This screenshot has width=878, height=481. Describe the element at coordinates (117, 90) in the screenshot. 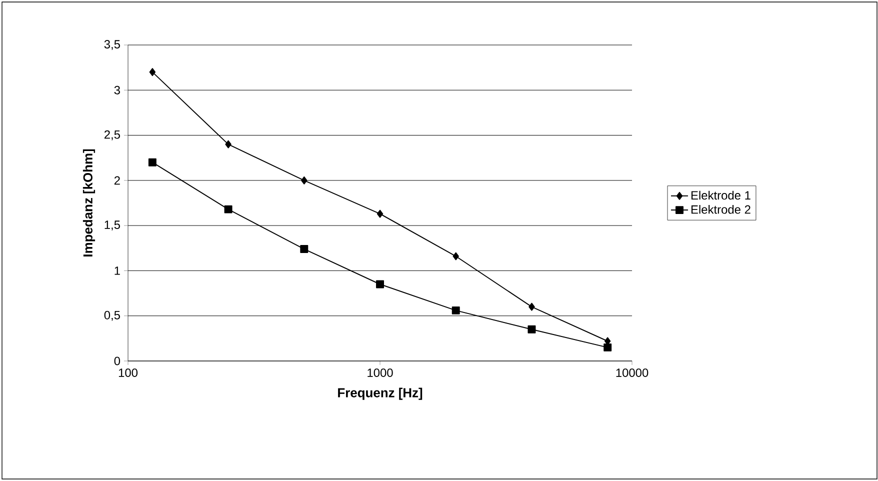

I see `y-tick-label: 3` at that location.